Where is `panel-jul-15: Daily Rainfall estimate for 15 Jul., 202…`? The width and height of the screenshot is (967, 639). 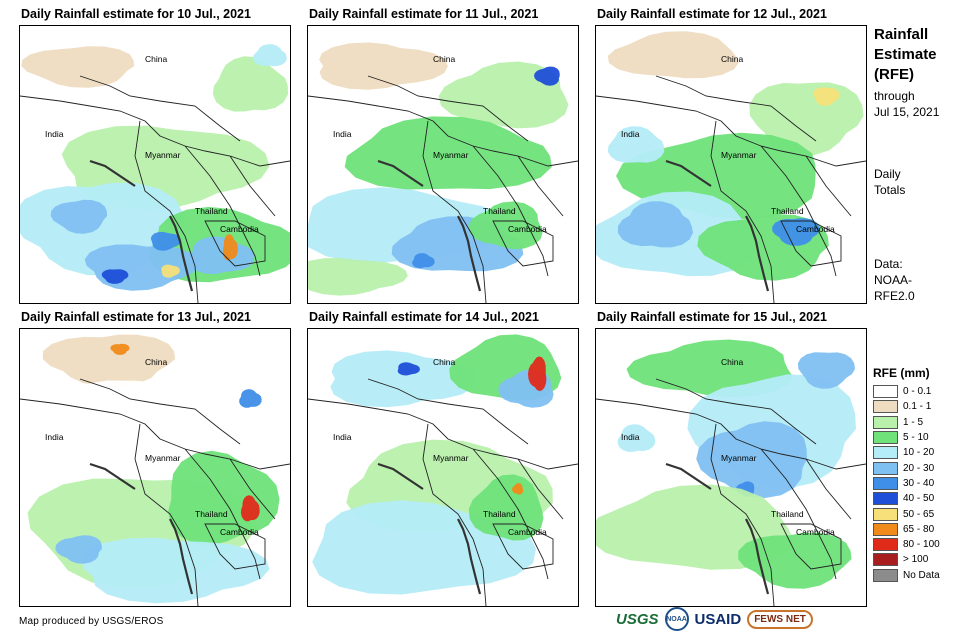 panel-jul-15: Daily Rainfall estimate for 15 Jul., 202… is located at coordinates (731, 462).